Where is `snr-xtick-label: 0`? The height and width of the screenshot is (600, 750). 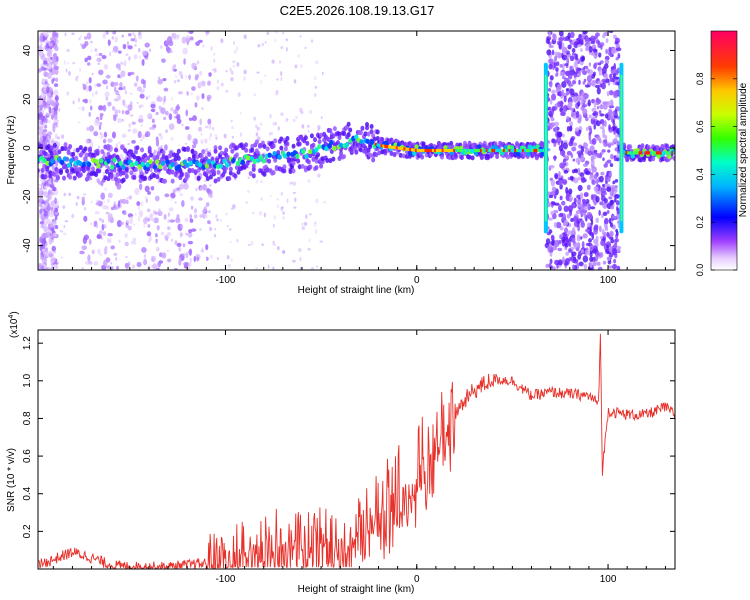
snr-xtick-label: 0 is located at coordinates (417, 579).